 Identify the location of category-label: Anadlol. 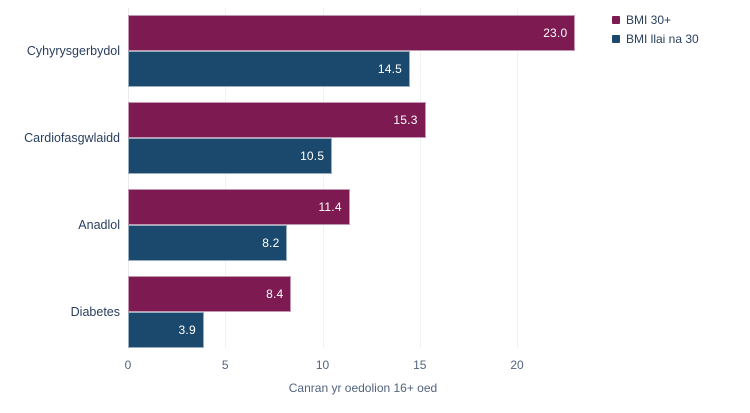
(99, 225).